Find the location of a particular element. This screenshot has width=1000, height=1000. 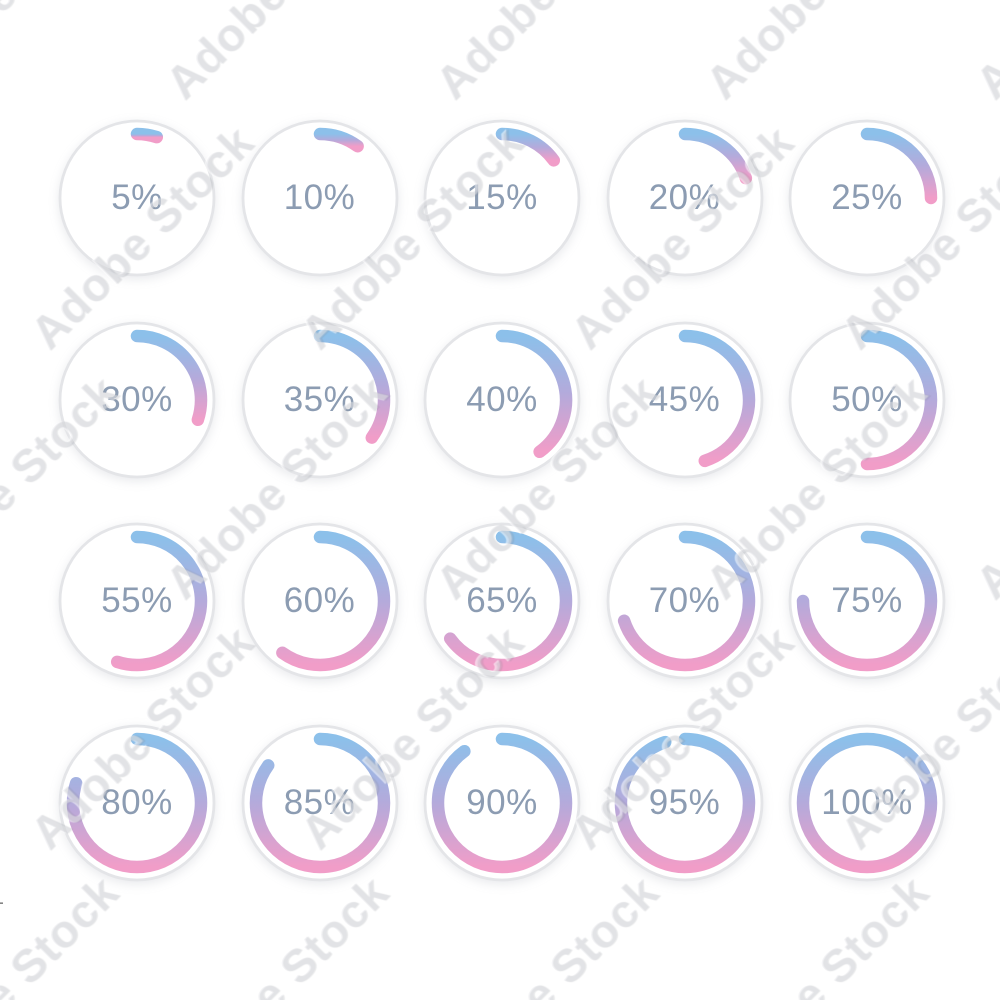

percentage-label: 90% is located at coordinates (502, 802).